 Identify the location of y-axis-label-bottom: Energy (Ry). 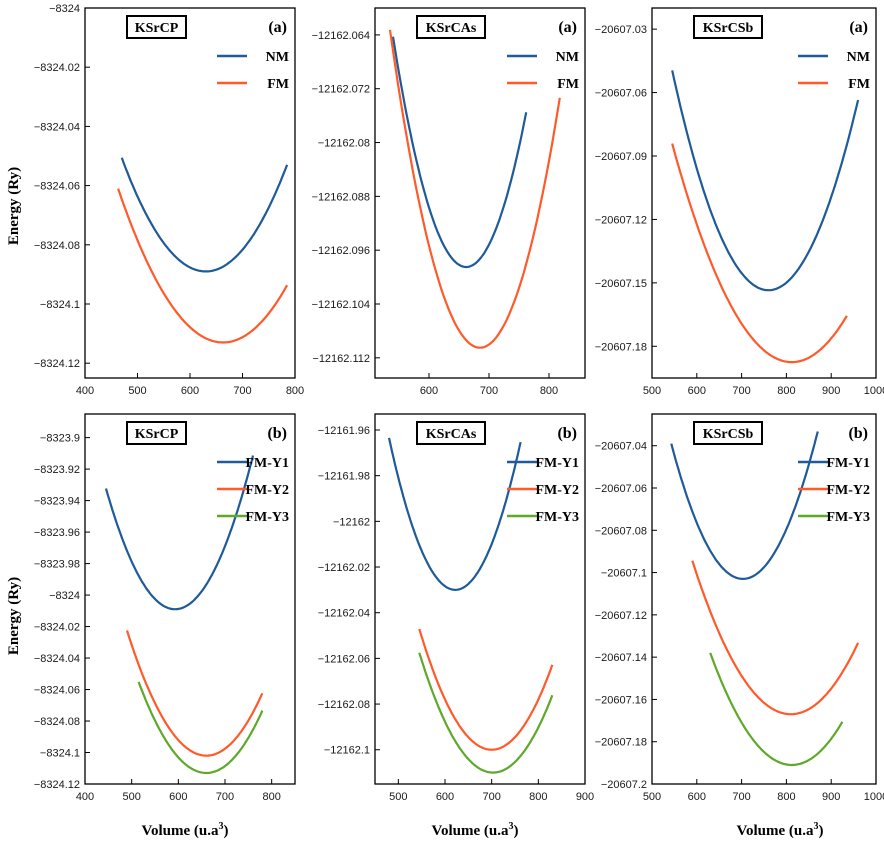
(14, 616).